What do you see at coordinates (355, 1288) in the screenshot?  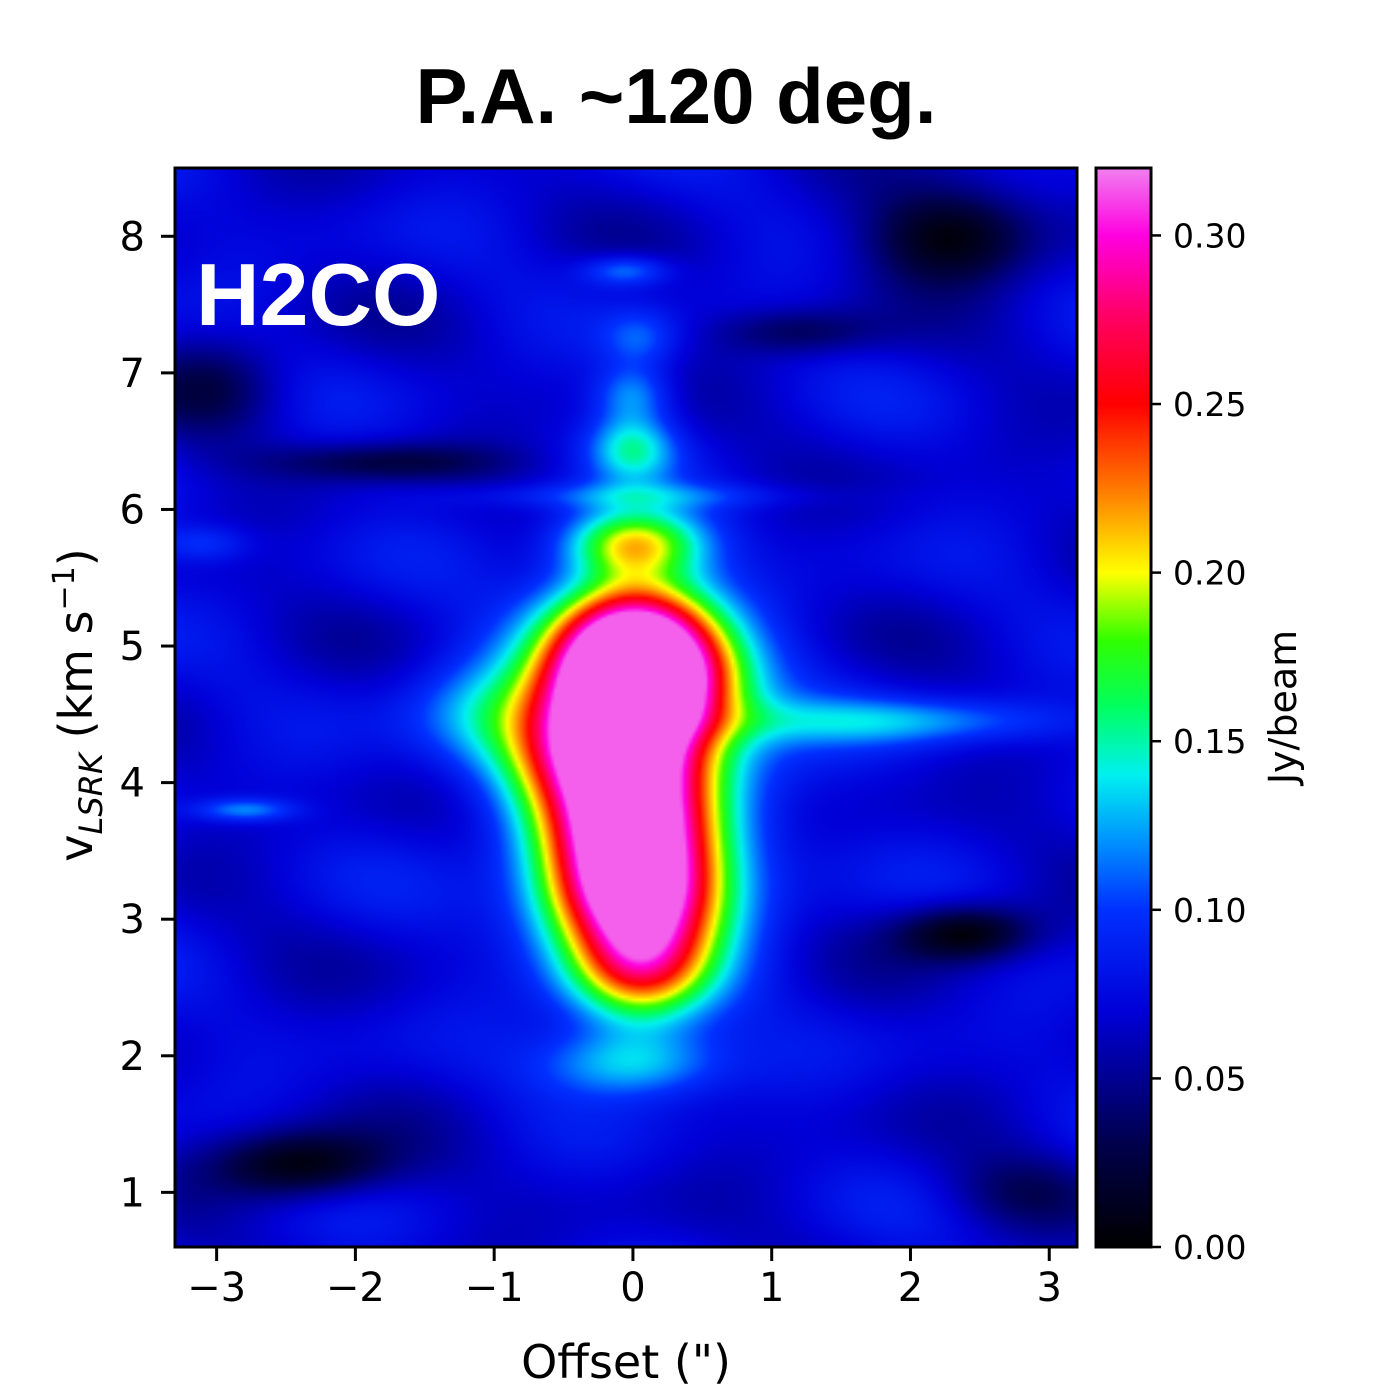 I see `x-tick-label: −2` at bounding box center [355, 1288].